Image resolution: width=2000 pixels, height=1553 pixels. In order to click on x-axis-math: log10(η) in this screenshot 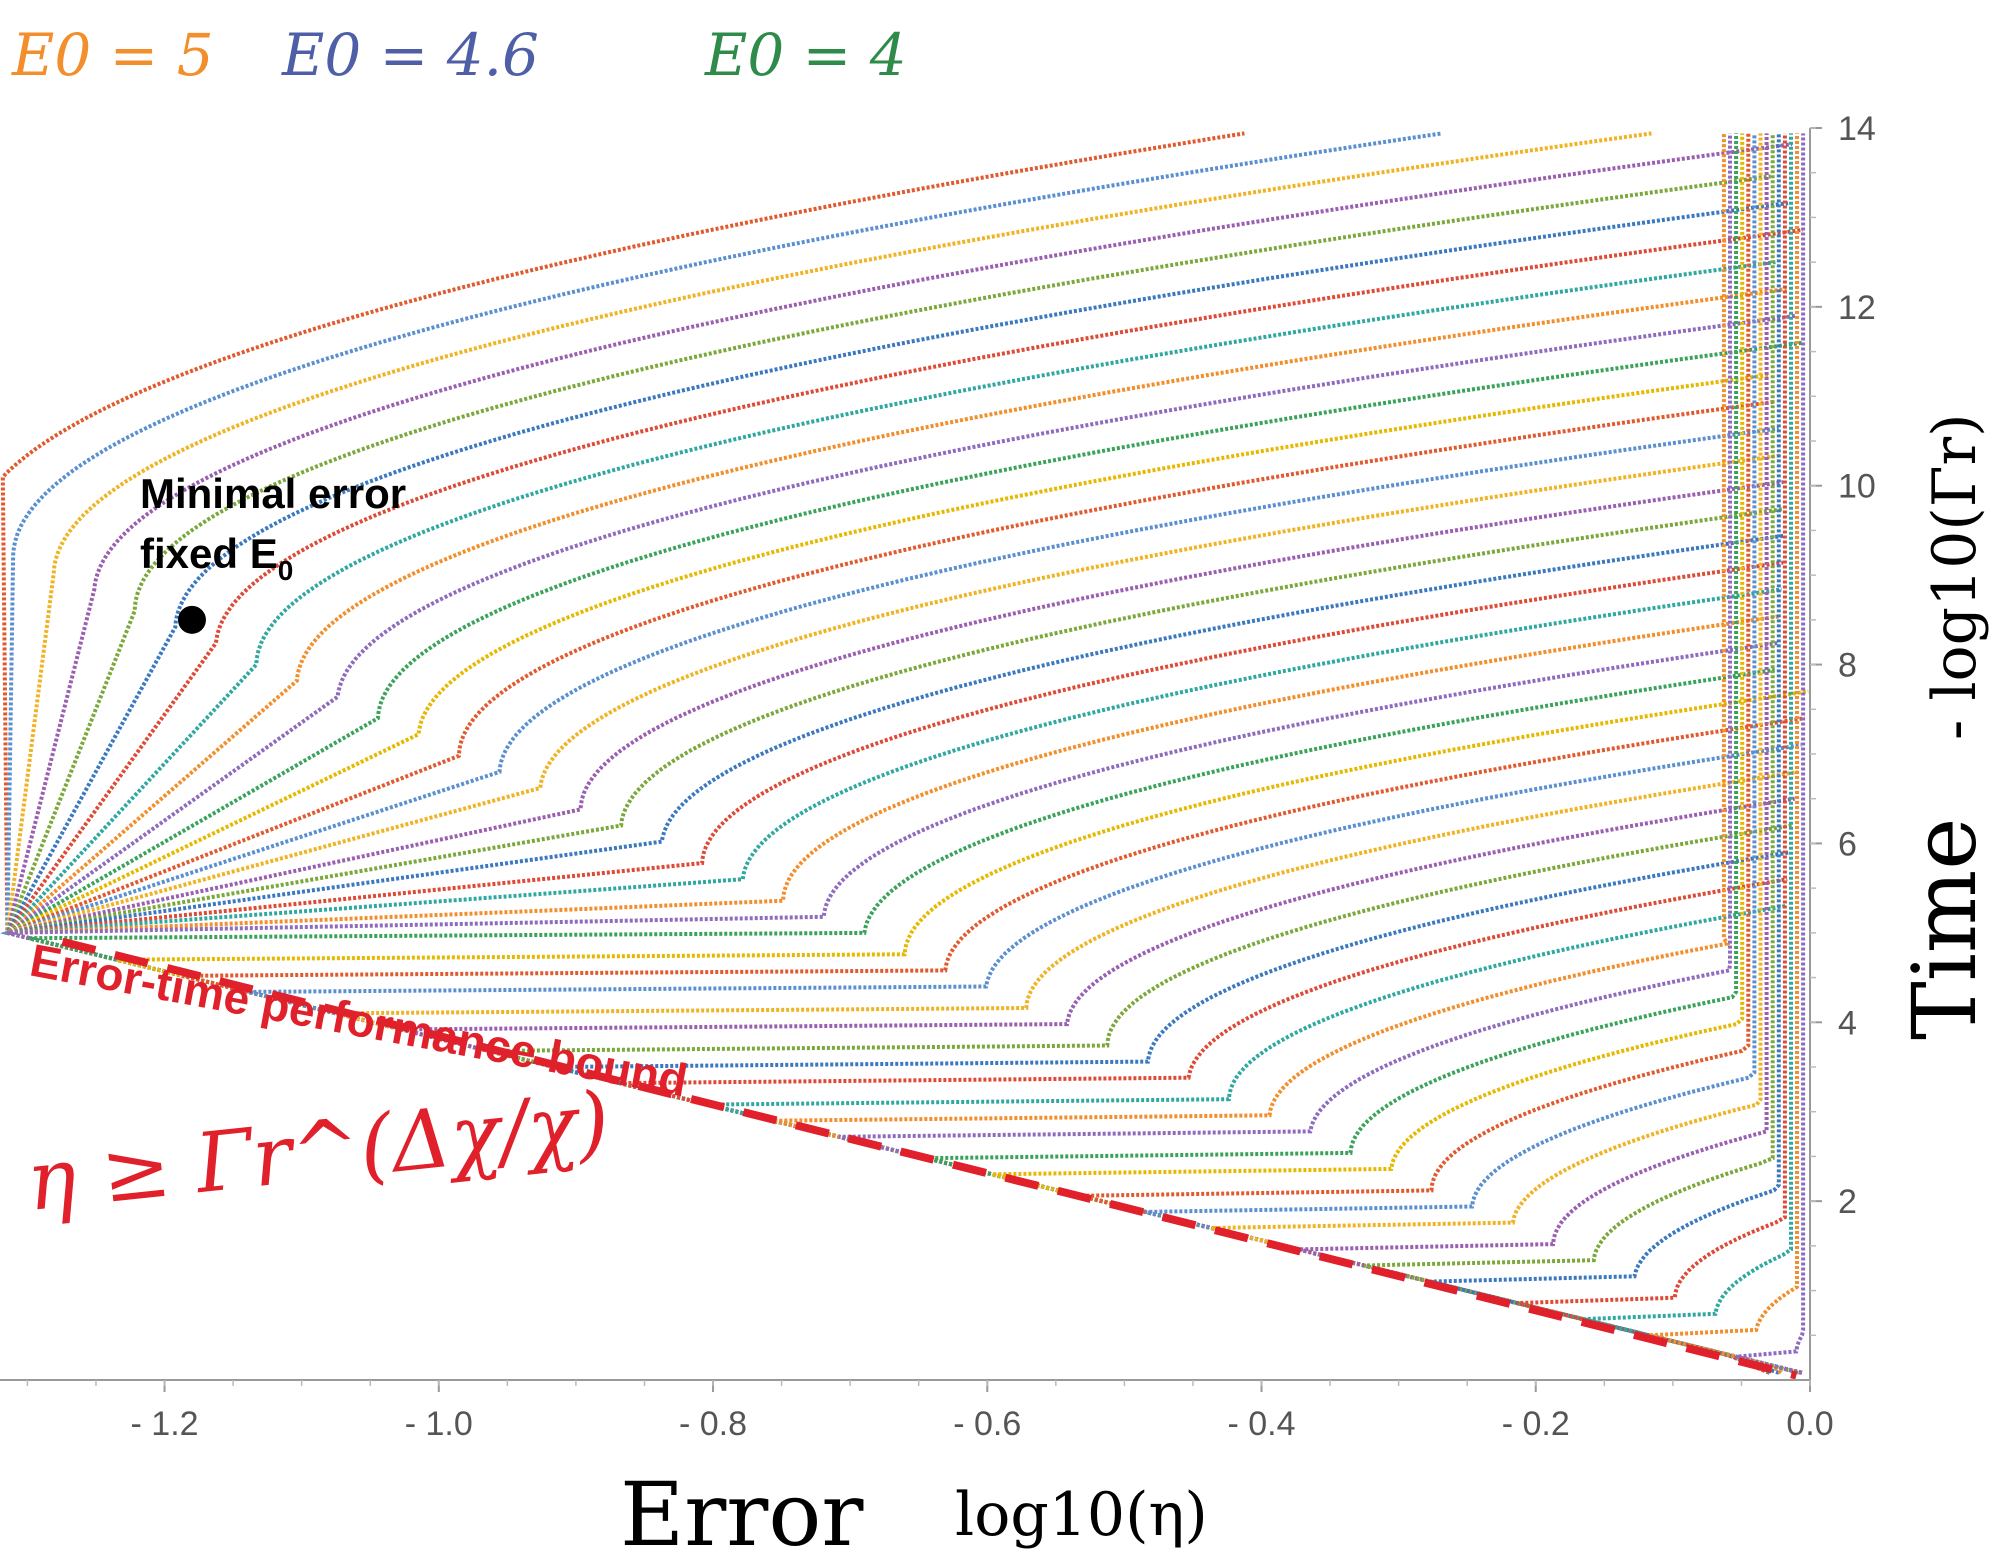, I will do `click(1081, 1515)`.